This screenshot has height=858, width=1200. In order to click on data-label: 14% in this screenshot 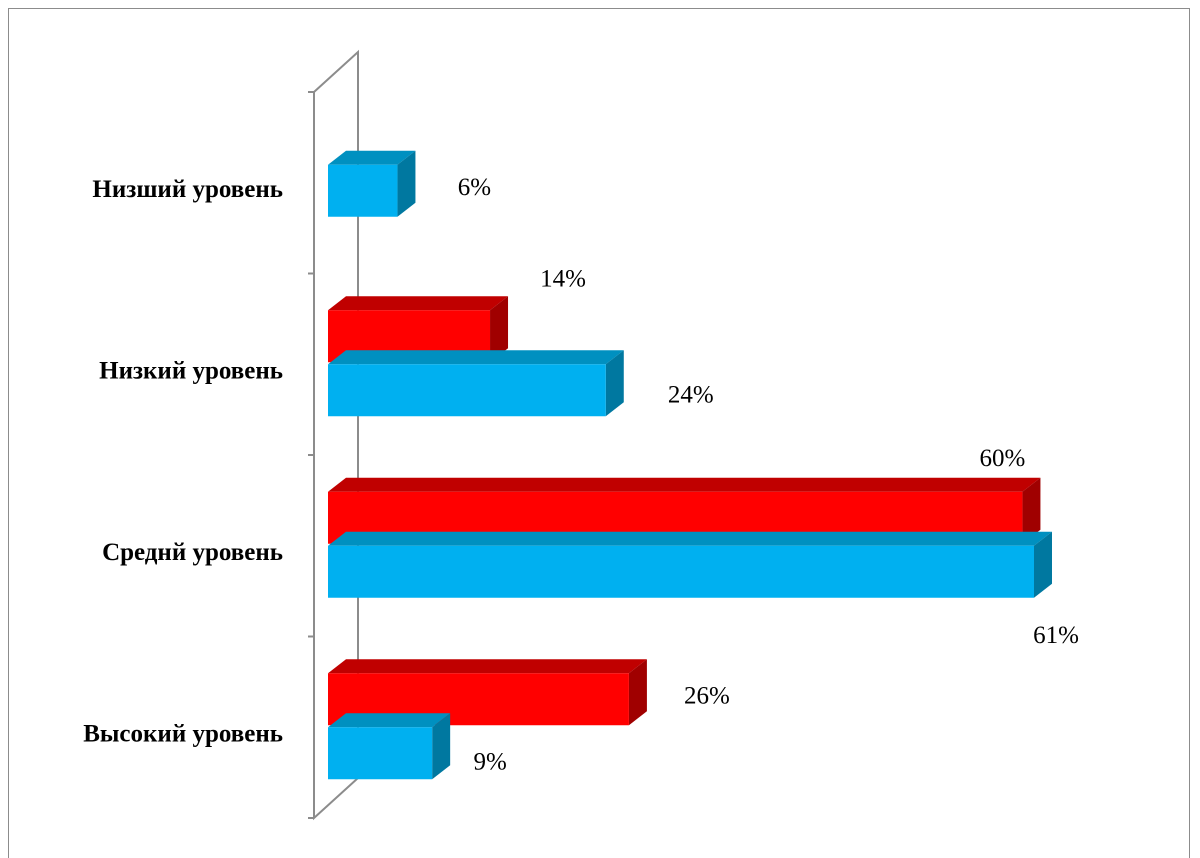, I will do `click(563, 278)`.